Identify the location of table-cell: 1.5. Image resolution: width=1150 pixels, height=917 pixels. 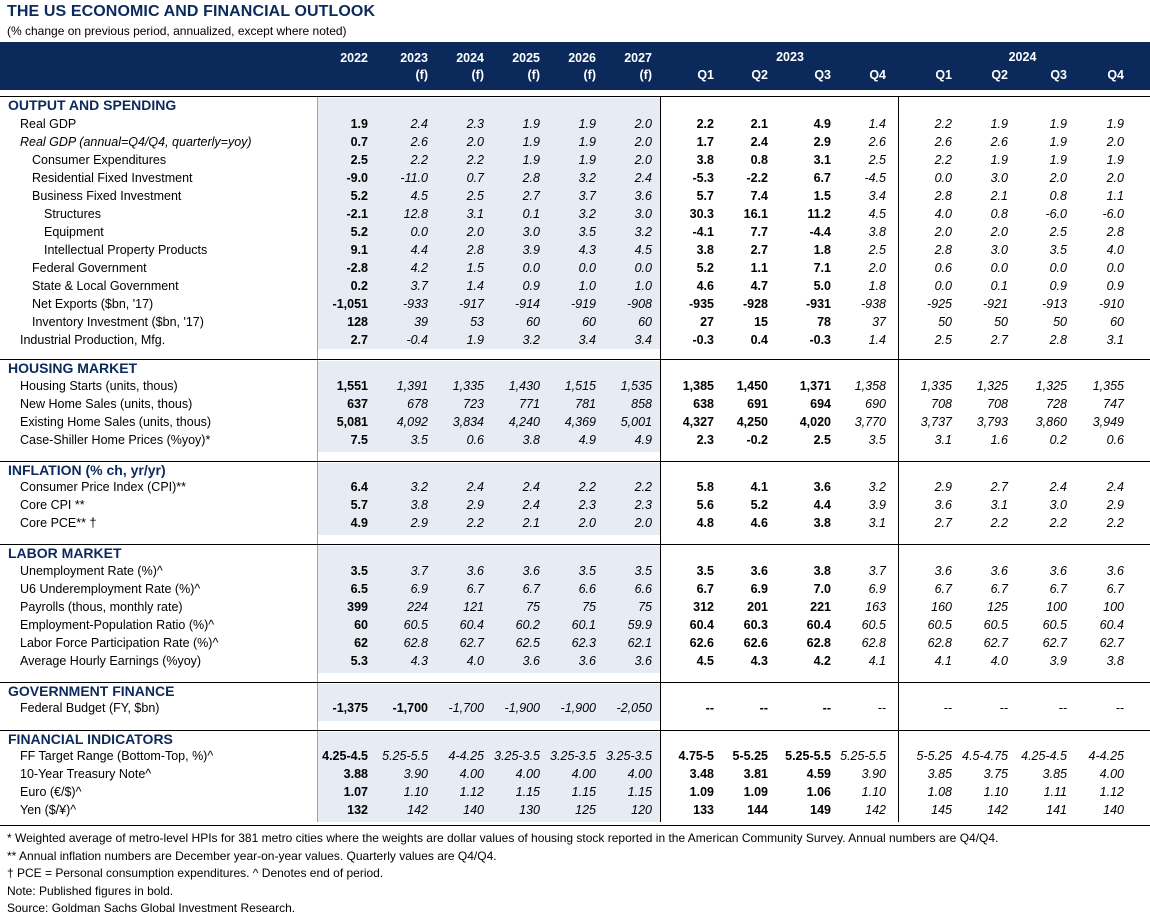
(822, 196).